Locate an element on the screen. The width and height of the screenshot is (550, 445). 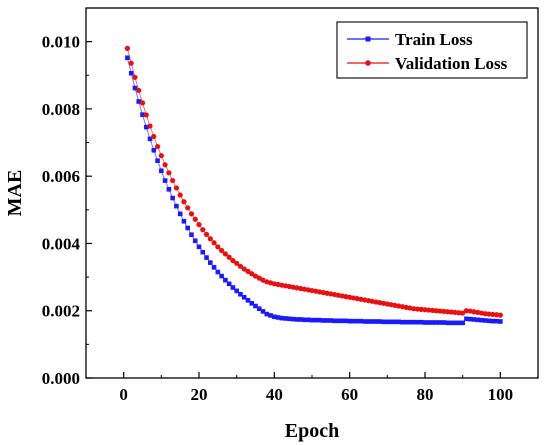
y-tick-label: 0.008 is located at coordinates (61, 109).